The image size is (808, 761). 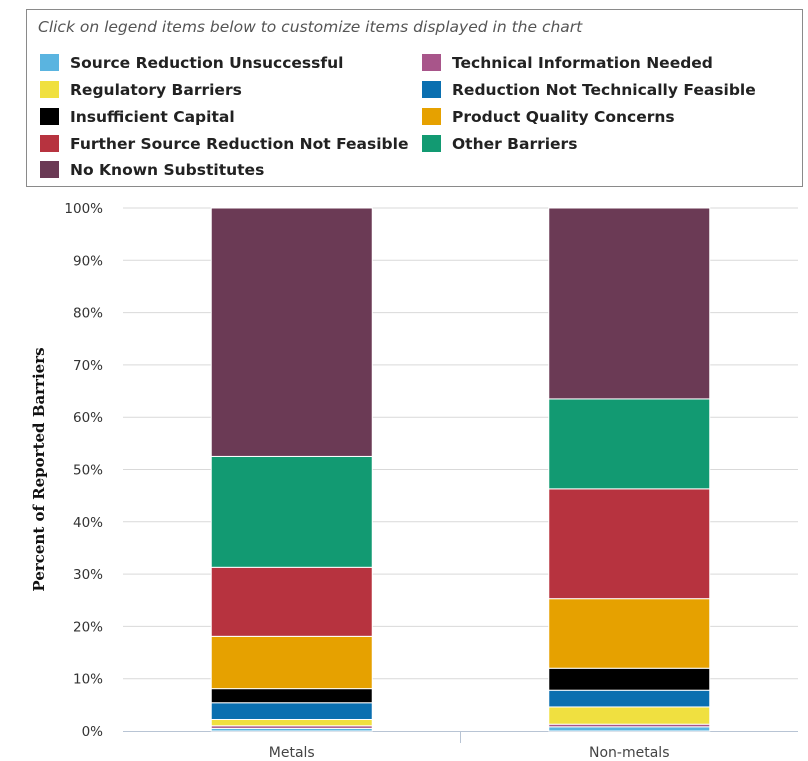 What do you see at coordinates (582, 63) in the screenshot?
I see `legend-label: Technical Information Needed` at bounding box center [582, 63].